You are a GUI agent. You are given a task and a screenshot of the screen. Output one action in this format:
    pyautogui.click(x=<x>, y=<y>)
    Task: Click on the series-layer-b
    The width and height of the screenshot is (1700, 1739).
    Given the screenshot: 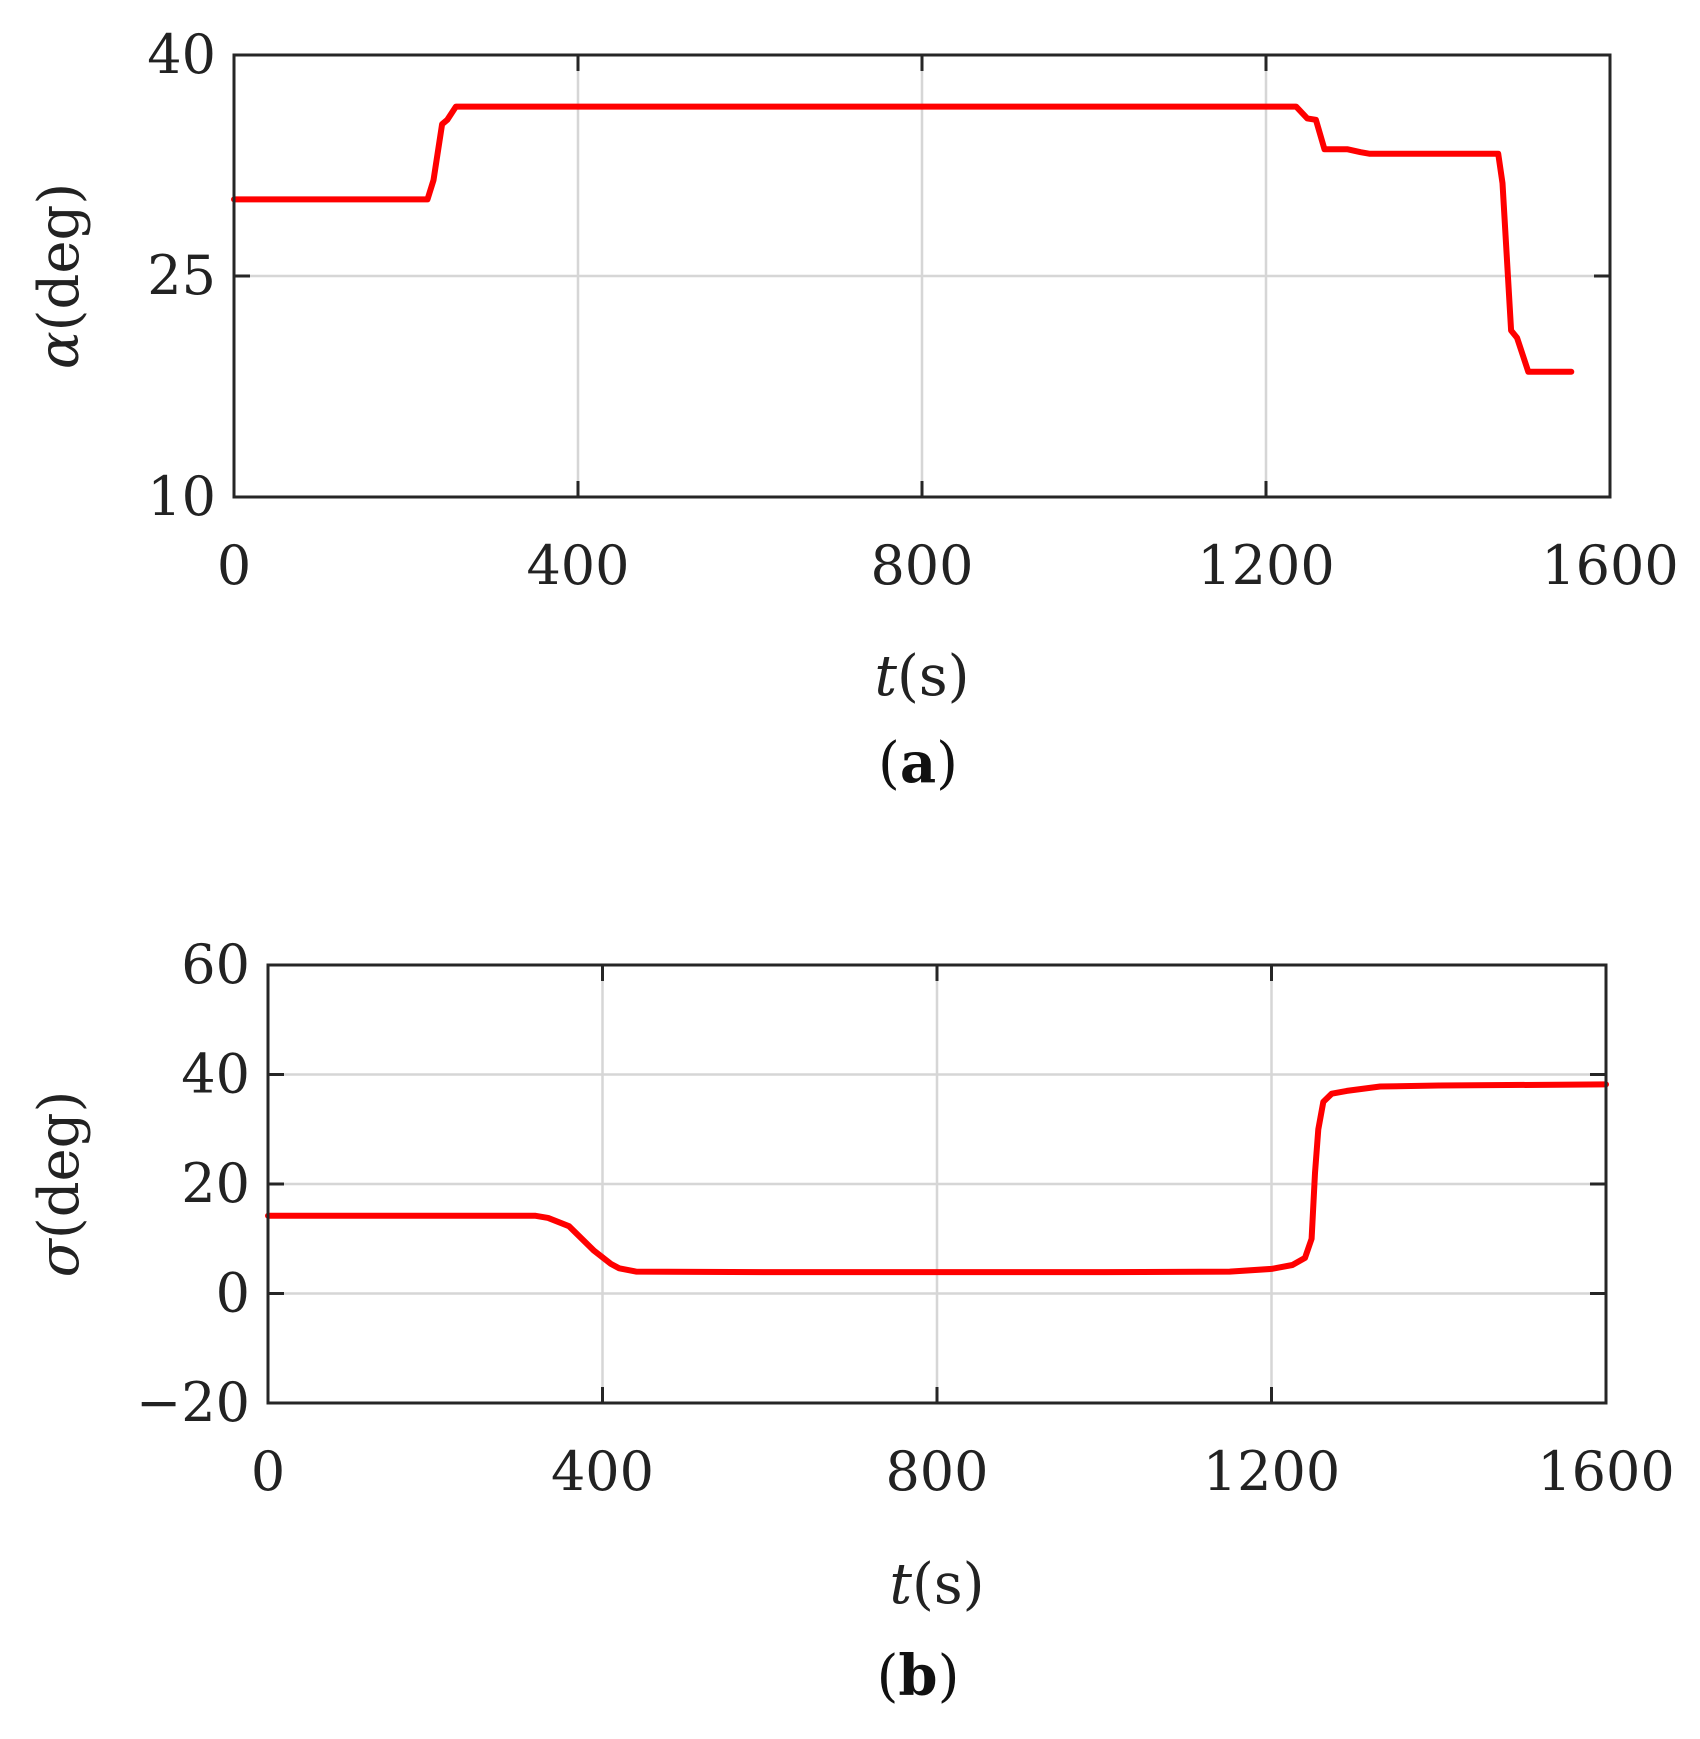 What is the action you would take?
    pyautogui.click(x=937, y=1178)
    